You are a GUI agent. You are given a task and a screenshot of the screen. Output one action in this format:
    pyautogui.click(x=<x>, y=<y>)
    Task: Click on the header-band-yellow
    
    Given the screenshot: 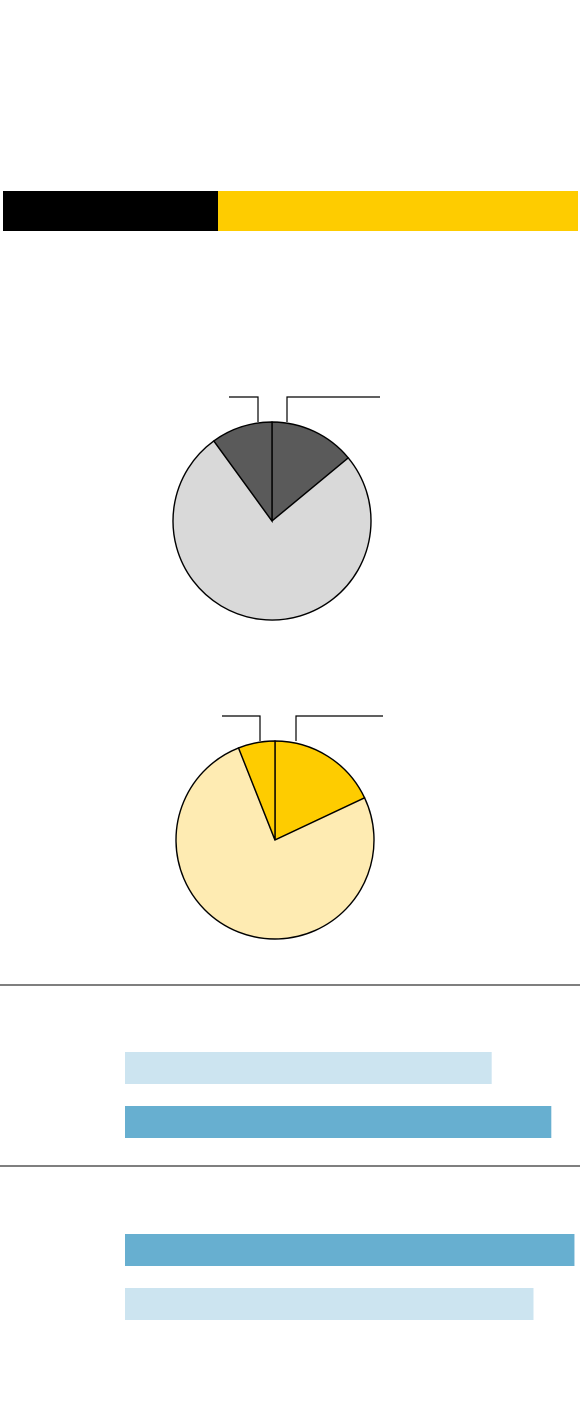 What is the action you would take?
    pyautogui.click(x=398, y=211)
    